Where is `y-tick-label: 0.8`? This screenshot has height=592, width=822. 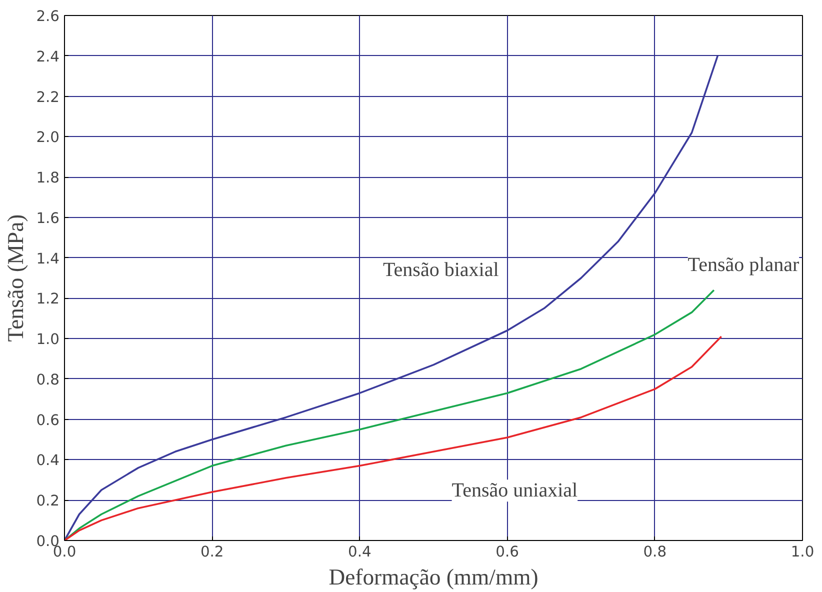
y-tick-label: 0.8 is located at coordinates (48, 379).